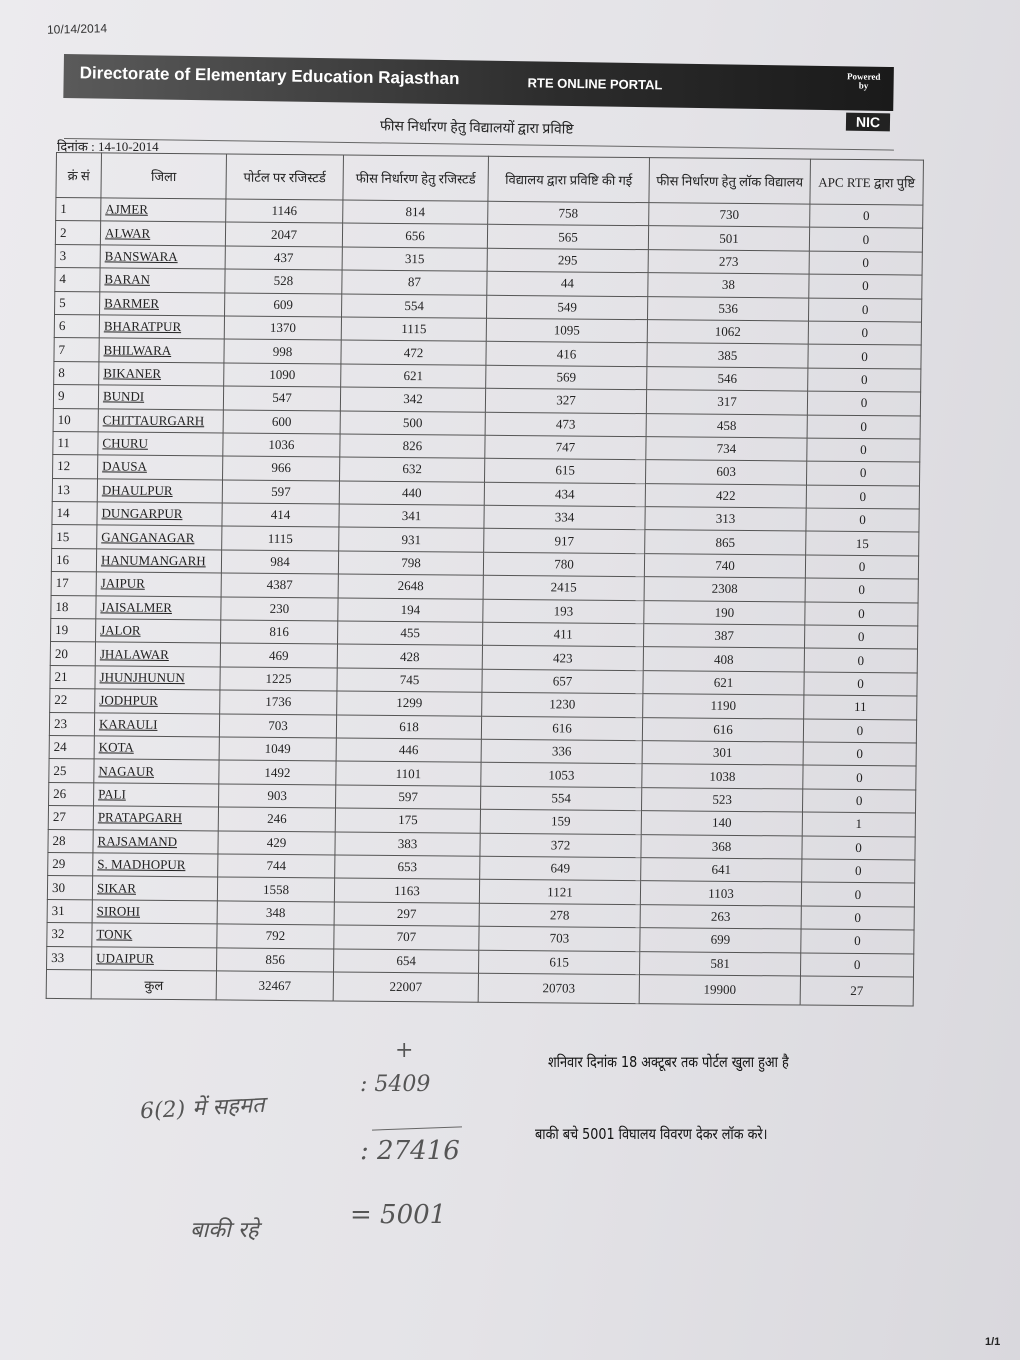 The width and height of the screenshot is (1020, 1360). Describe the element at coordinates (725, 566) in the screenshot. I see `cell-locked-schools: 740` at that location.